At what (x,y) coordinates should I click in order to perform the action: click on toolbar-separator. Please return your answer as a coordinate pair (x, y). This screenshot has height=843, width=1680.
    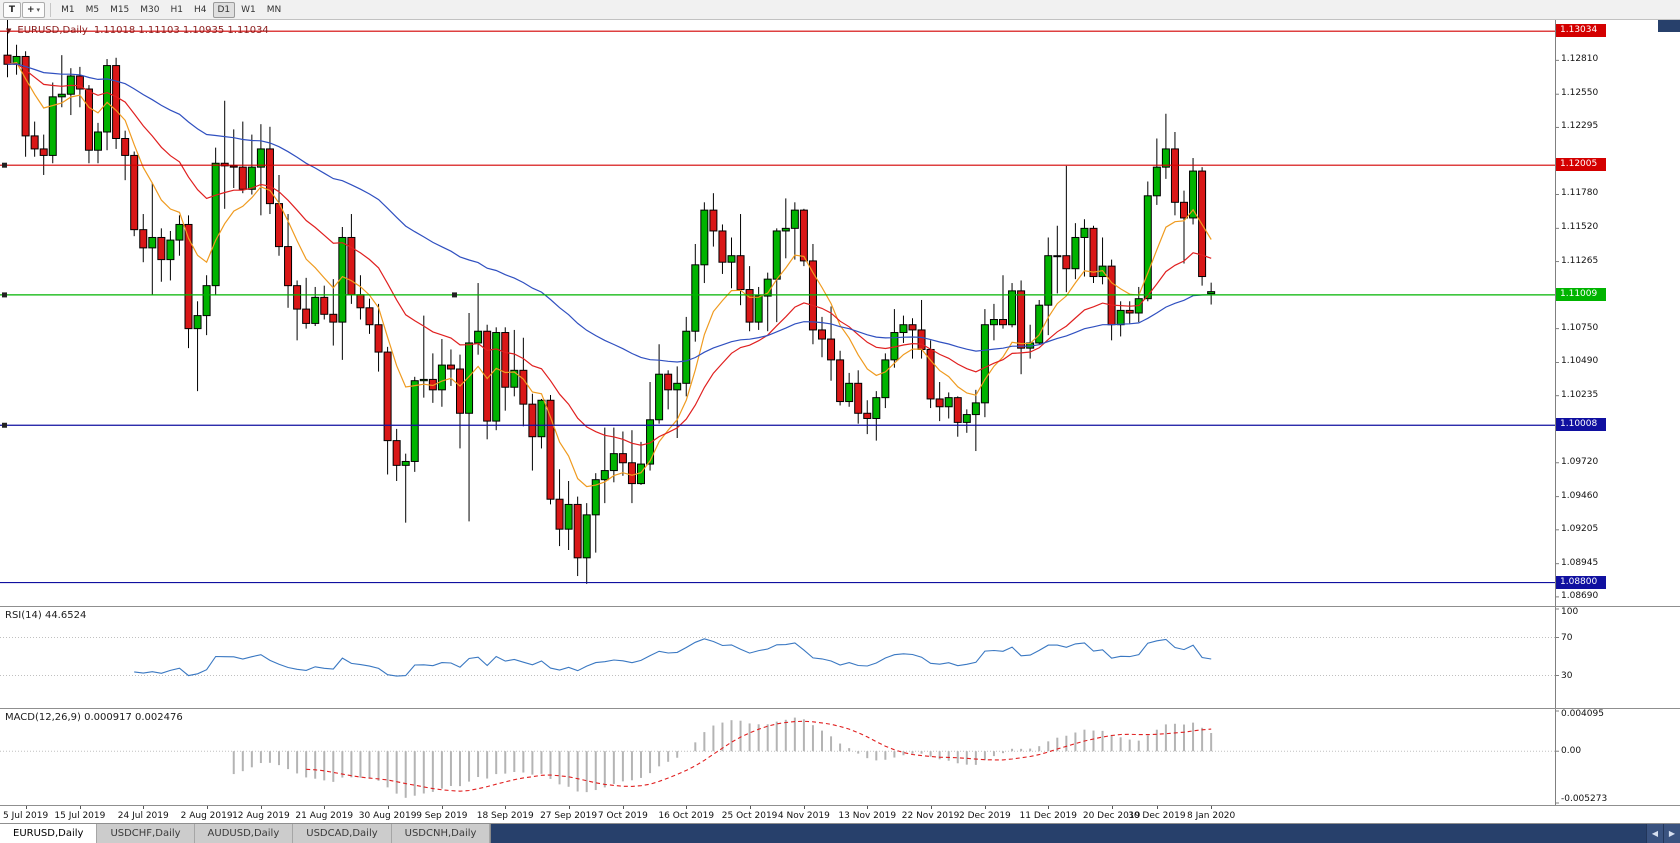
    Looking at the image, I should click on (51, 9).